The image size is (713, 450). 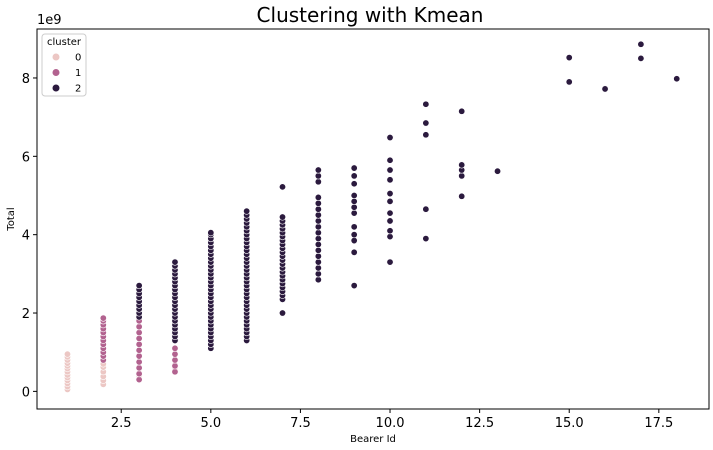 I want to click on legend-title: cluster, so click(x=64, y=42).